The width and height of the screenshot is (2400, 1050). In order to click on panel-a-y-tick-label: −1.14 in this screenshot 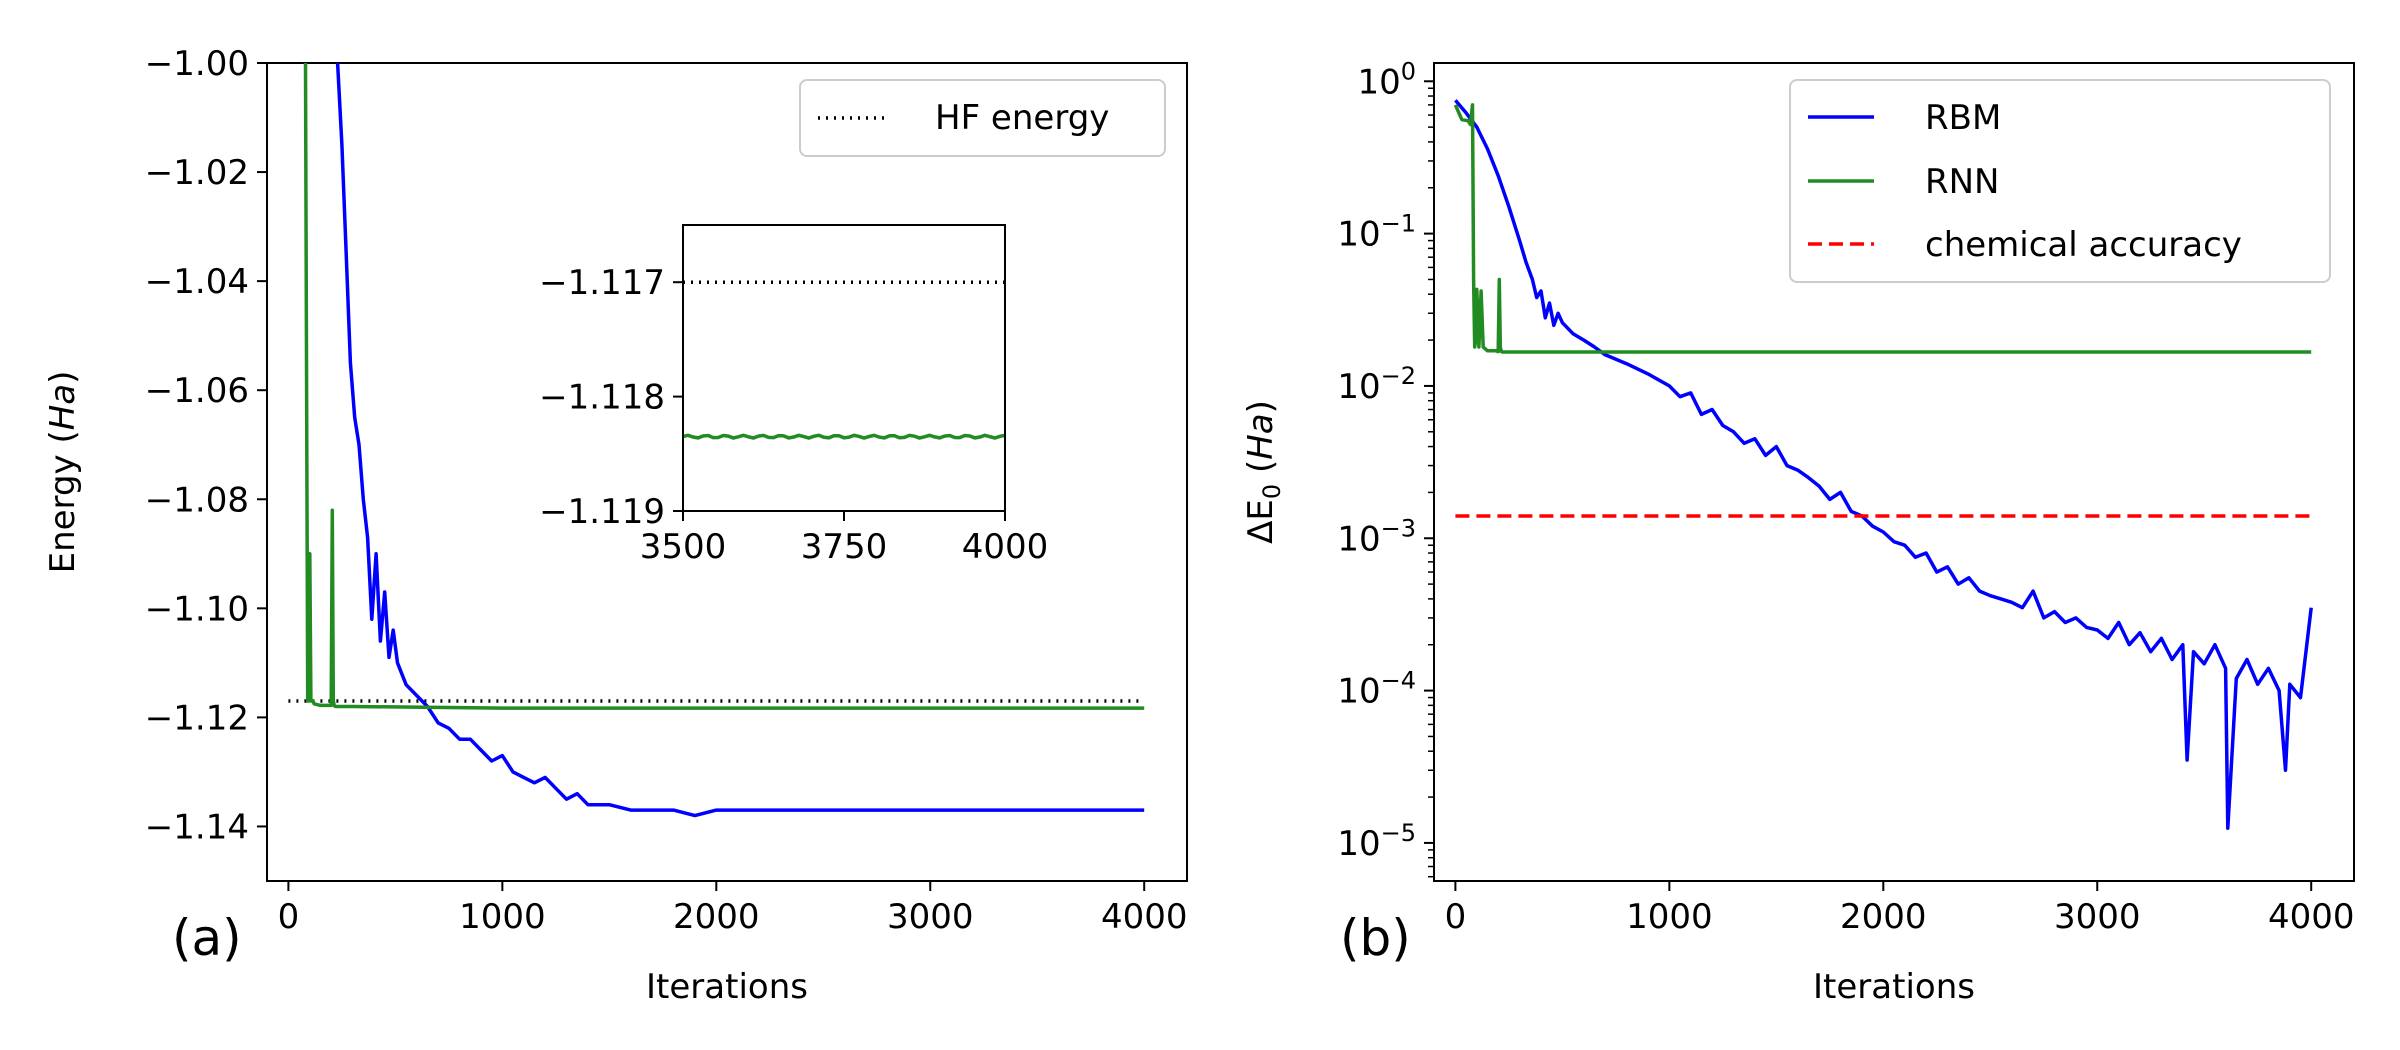, I will do `click(197, 827)`.